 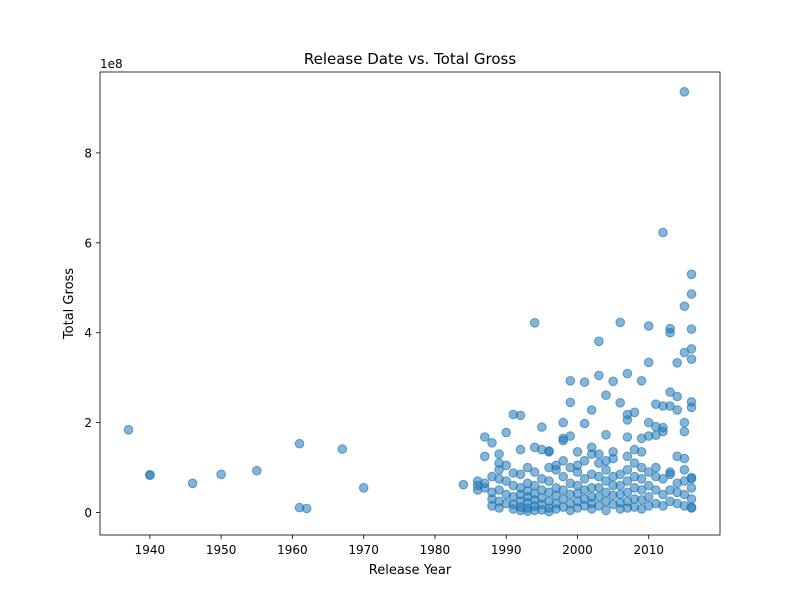 What do you see at coordinates (88, 243) in the screenshot?
I see `y-tick-label: 6` at bounding box center [88, 243].